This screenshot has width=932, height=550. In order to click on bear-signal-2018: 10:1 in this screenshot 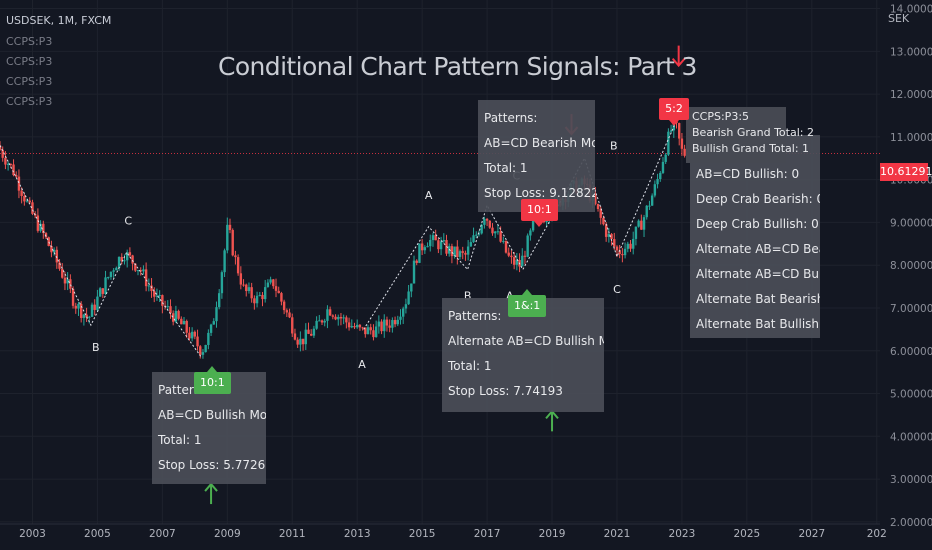, I will do `click(539, 213)`.